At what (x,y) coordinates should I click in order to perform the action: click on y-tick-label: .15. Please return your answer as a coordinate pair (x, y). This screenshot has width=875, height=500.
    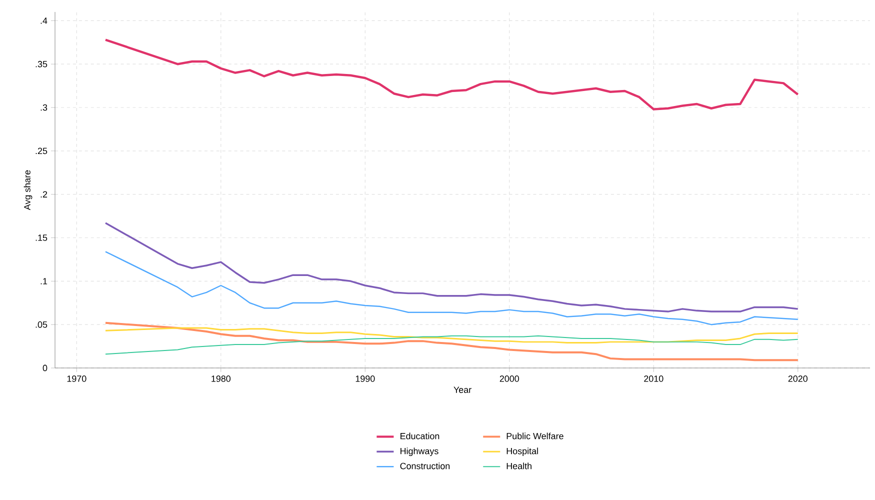
    Looking at the image, I should click on (42, 237).